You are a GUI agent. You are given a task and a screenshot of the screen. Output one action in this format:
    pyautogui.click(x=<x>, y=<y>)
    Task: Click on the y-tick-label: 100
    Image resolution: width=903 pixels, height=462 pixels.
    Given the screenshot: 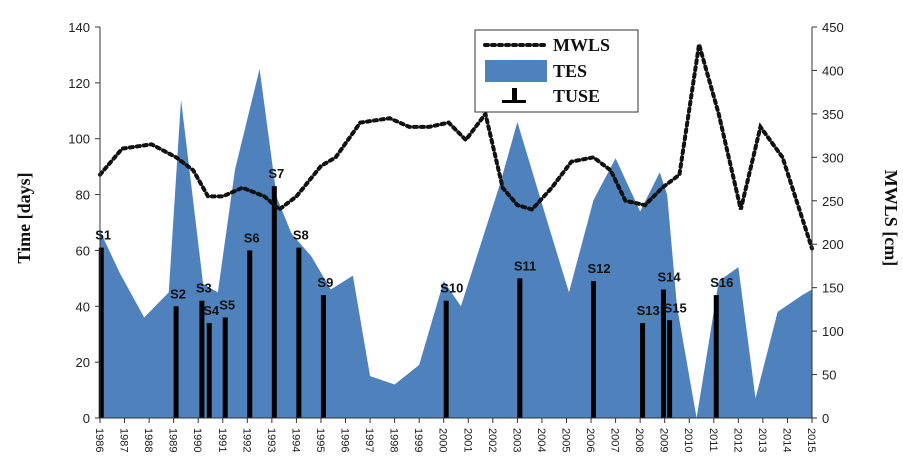 What is the action you would take?
    pyautogui.click(x=79, y=139)
    